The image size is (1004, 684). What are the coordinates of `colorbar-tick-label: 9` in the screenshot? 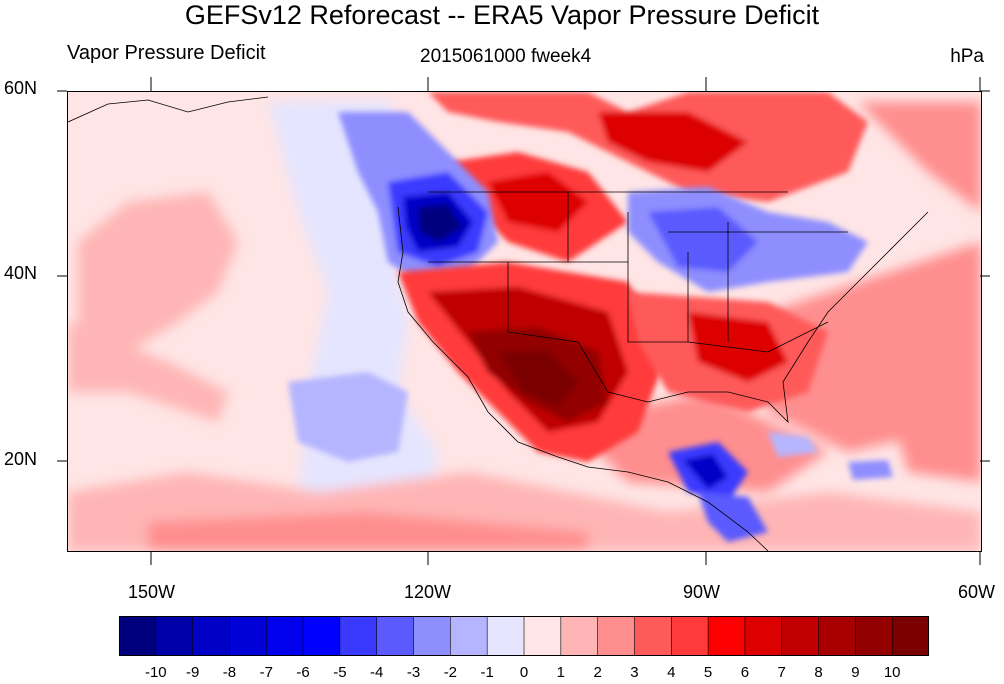 It's located at (855, 672).